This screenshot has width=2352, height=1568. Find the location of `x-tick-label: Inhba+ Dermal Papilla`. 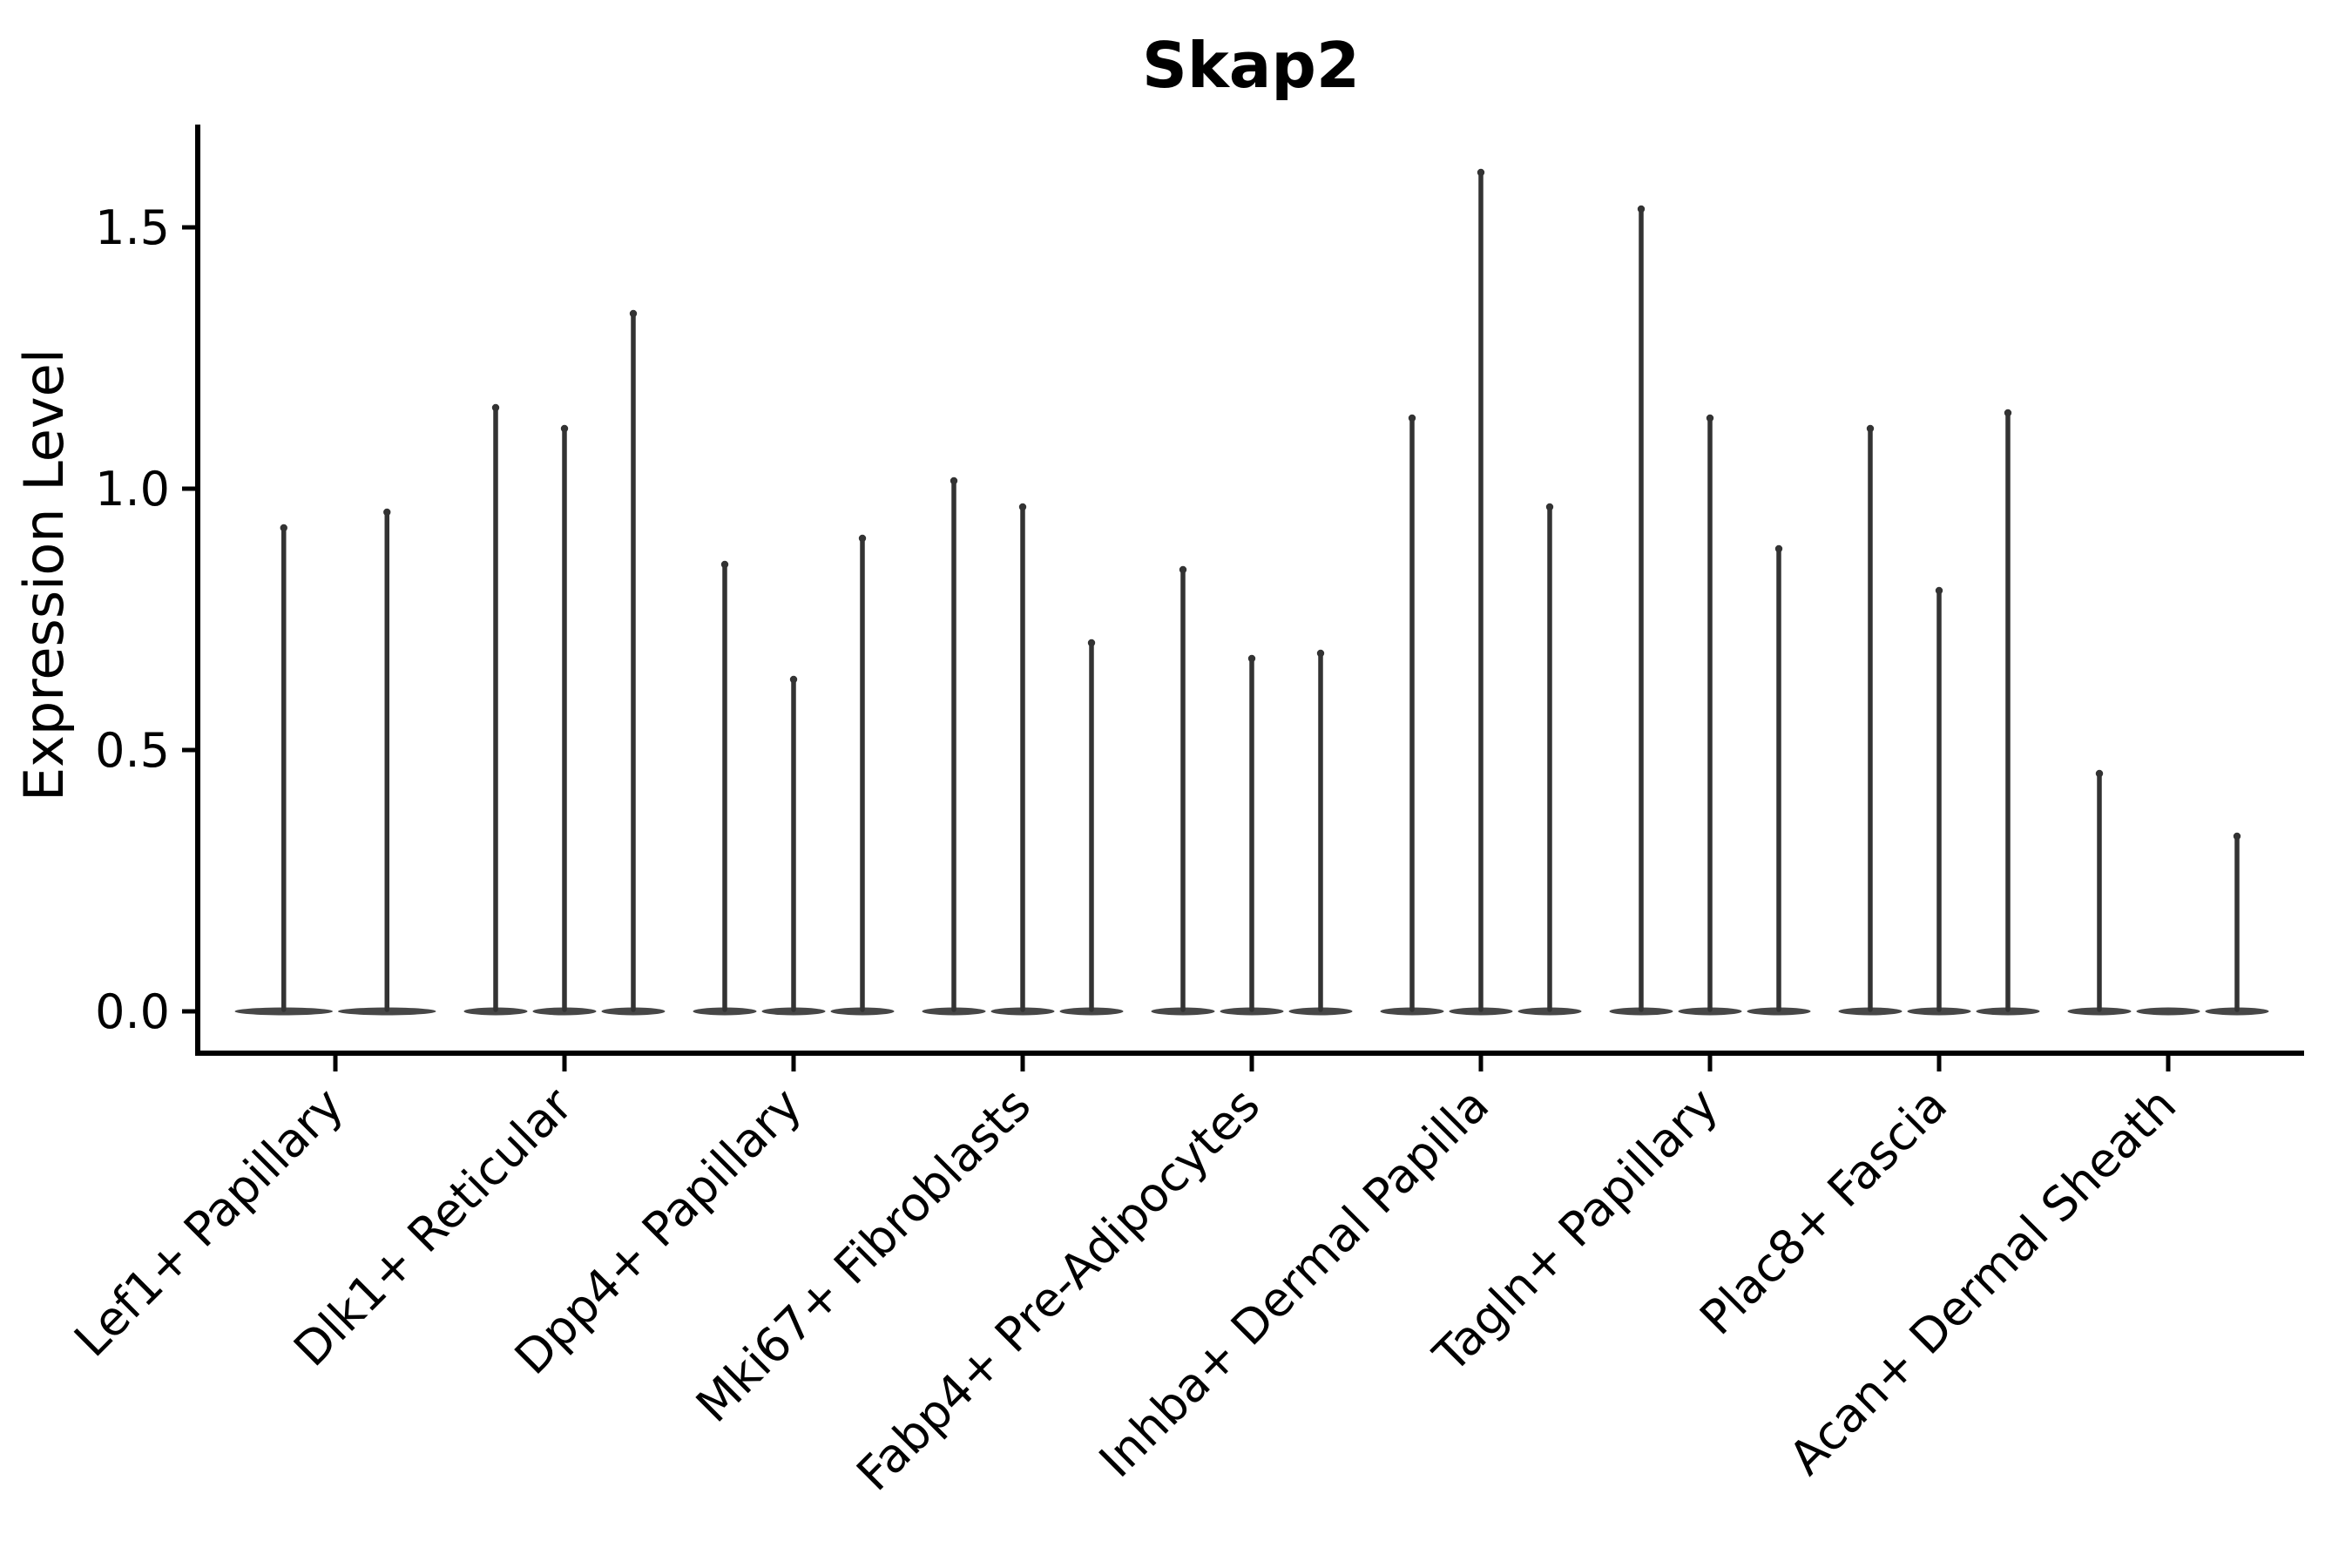

x-tick-label: Inhba+ Dermal Papilla is located at coordinates (1294, 1283).